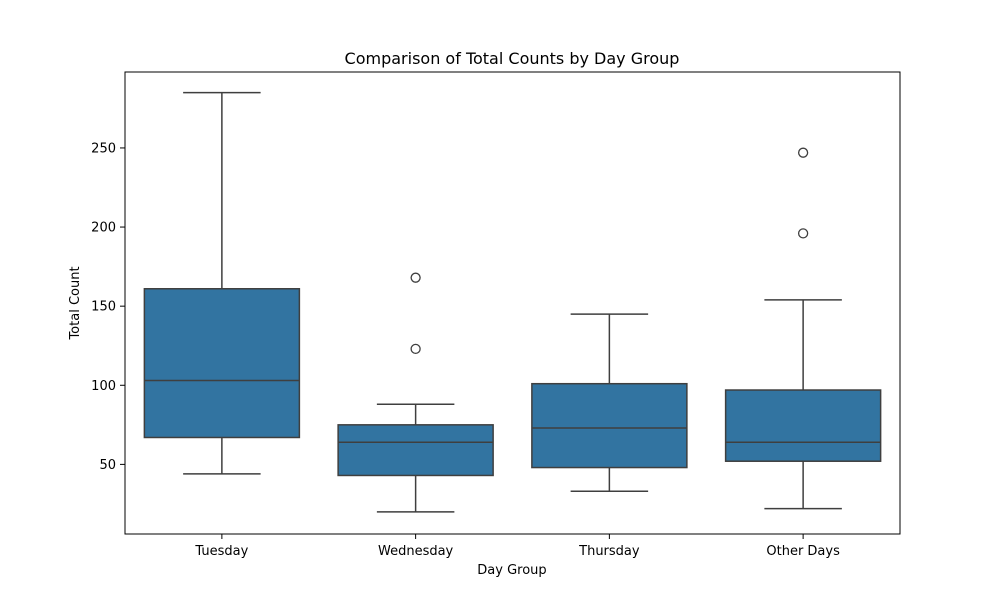 The width and height of the screenshot is (1000, 600). Describe the element at coordinates (511, 570) in the screenshot. I see `x-axis-label: Day Group` at that location.